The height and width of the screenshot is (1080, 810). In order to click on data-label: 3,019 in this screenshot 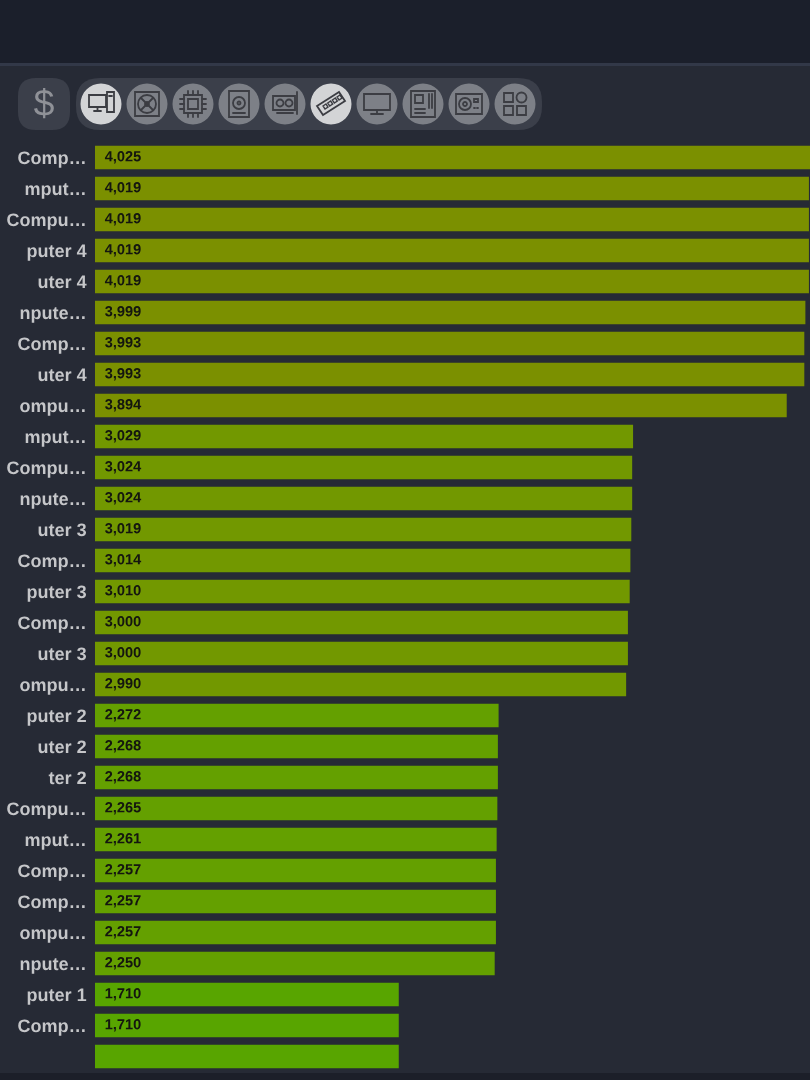, I will do `click(123, 529)`.